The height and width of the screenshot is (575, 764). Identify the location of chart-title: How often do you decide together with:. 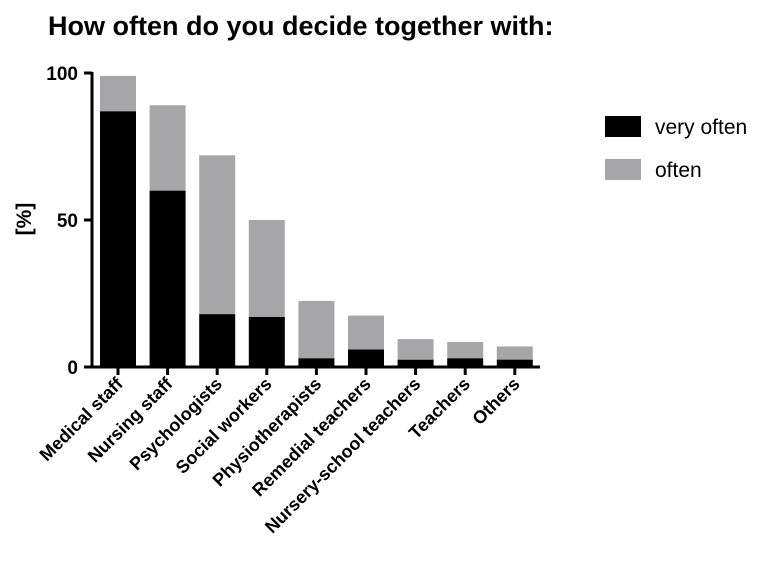
(301, 26).